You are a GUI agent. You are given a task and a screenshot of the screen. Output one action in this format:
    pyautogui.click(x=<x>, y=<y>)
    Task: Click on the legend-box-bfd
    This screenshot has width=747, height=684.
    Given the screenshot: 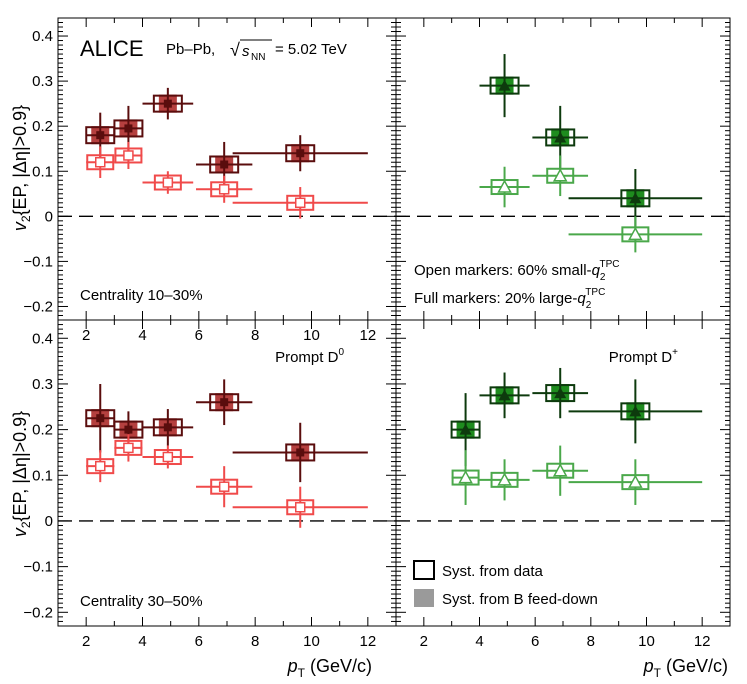 What is the action you would take?
    pyautogui.click(x=424, y=598)
    